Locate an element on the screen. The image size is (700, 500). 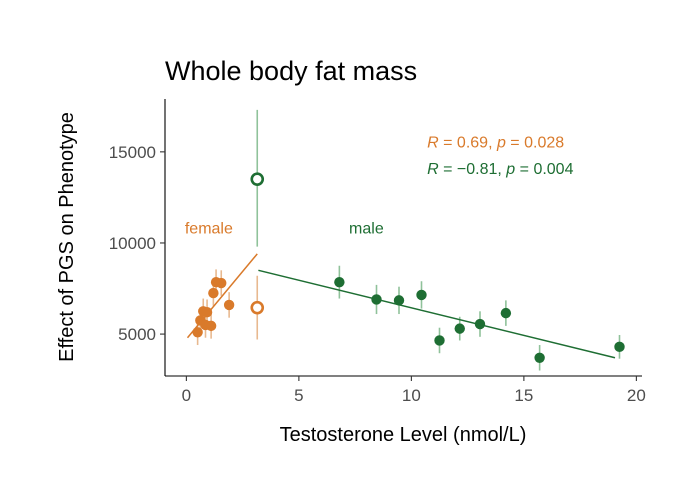
x-axis-title: Testosterone Level (nmol/L) is located at coordinates (403, 435).